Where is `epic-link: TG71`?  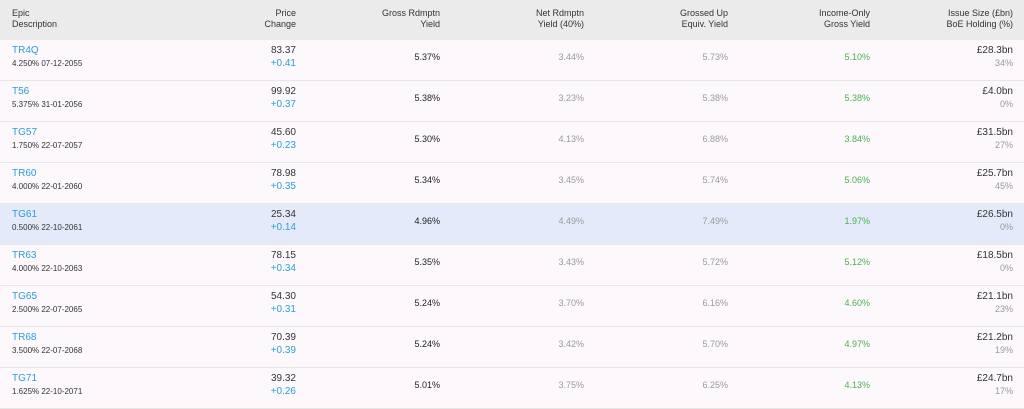 epic-link: TG71 is located at coordinates (25, 378).